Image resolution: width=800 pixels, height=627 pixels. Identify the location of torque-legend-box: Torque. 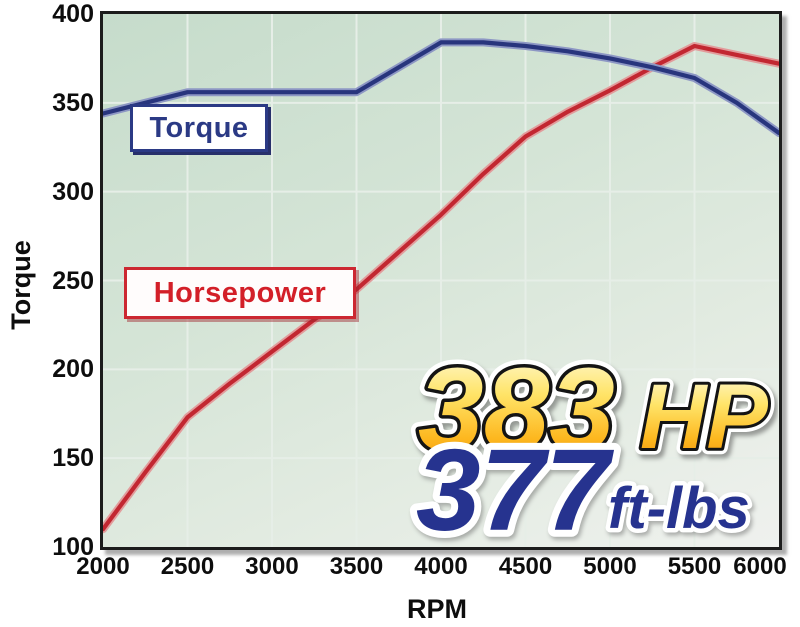
(199, 128).